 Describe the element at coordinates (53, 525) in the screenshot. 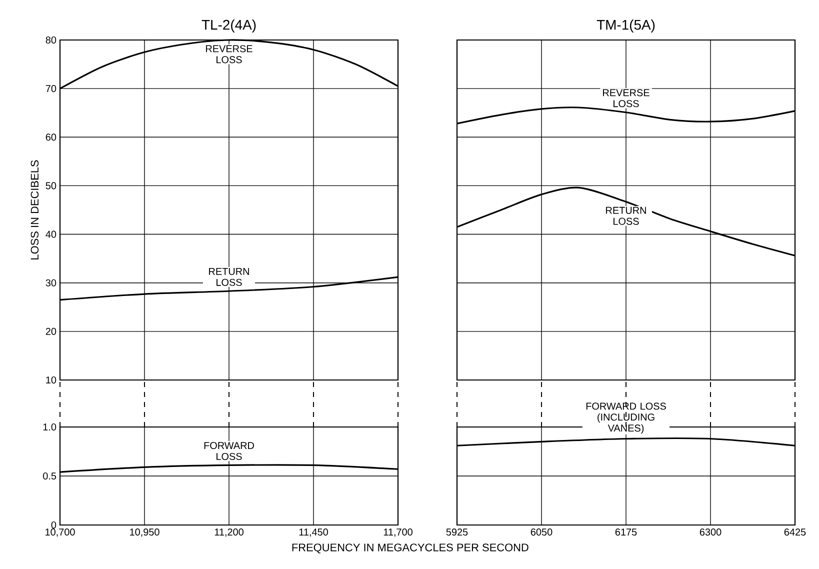

I see `y-tick-label: 0` at that location.